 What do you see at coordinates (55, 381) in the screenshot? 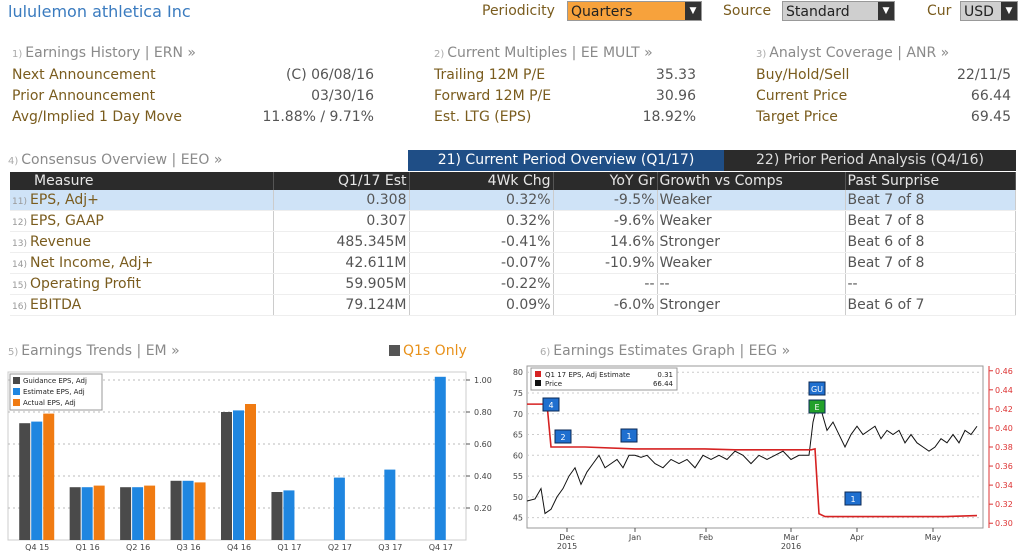
I see `legend-label: Guidance EPS, Adj` at bounding box center [55, 381].